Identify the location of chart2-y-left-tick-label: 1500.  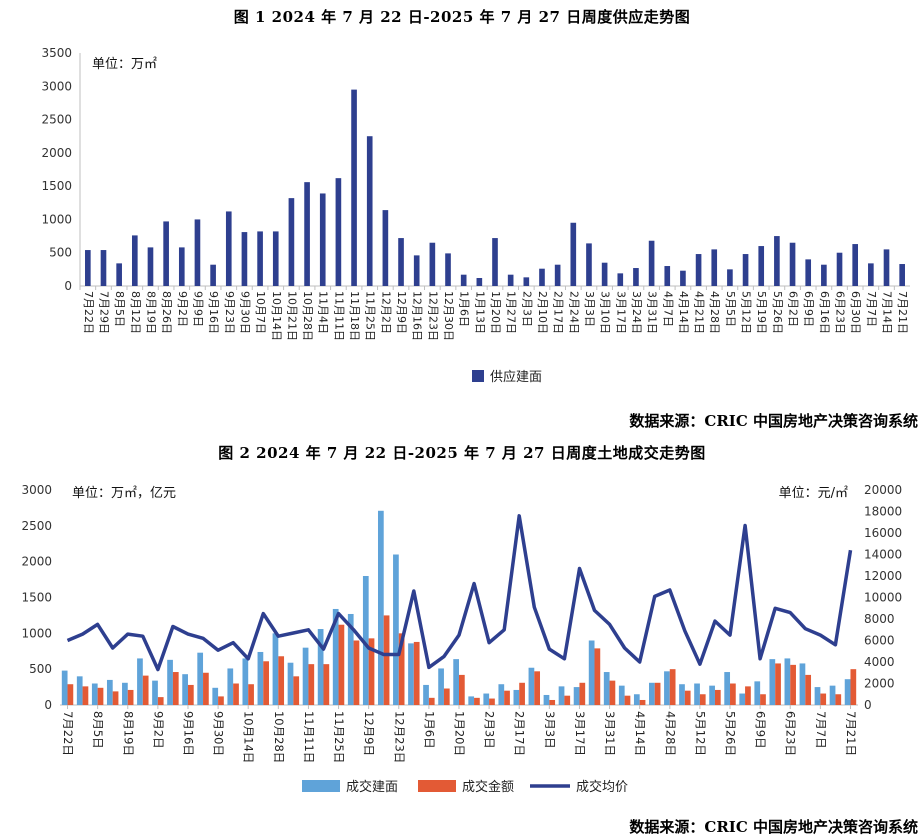
(36, 598).